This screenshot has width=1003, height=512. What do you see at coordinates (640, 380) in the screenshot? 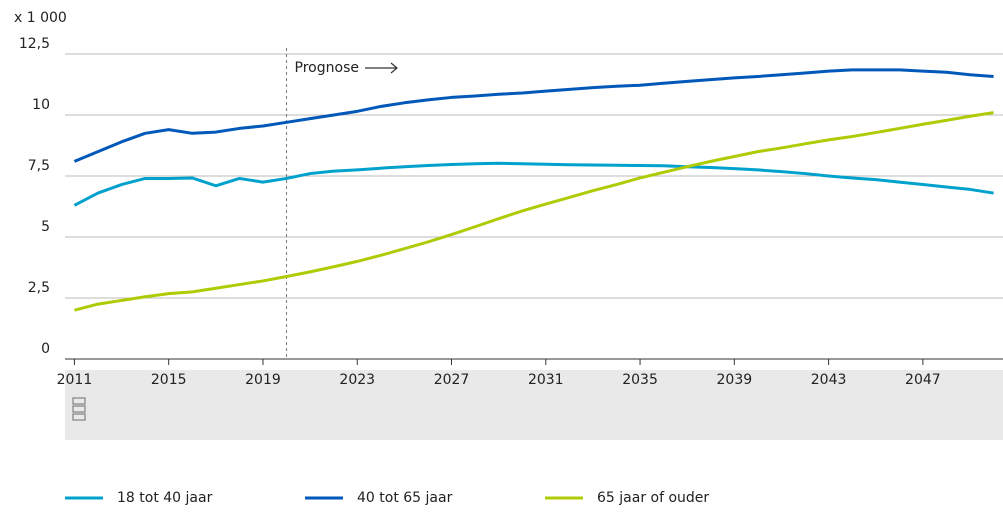
I see `x-tick-label: 2035` at bounding box center [640, 380].